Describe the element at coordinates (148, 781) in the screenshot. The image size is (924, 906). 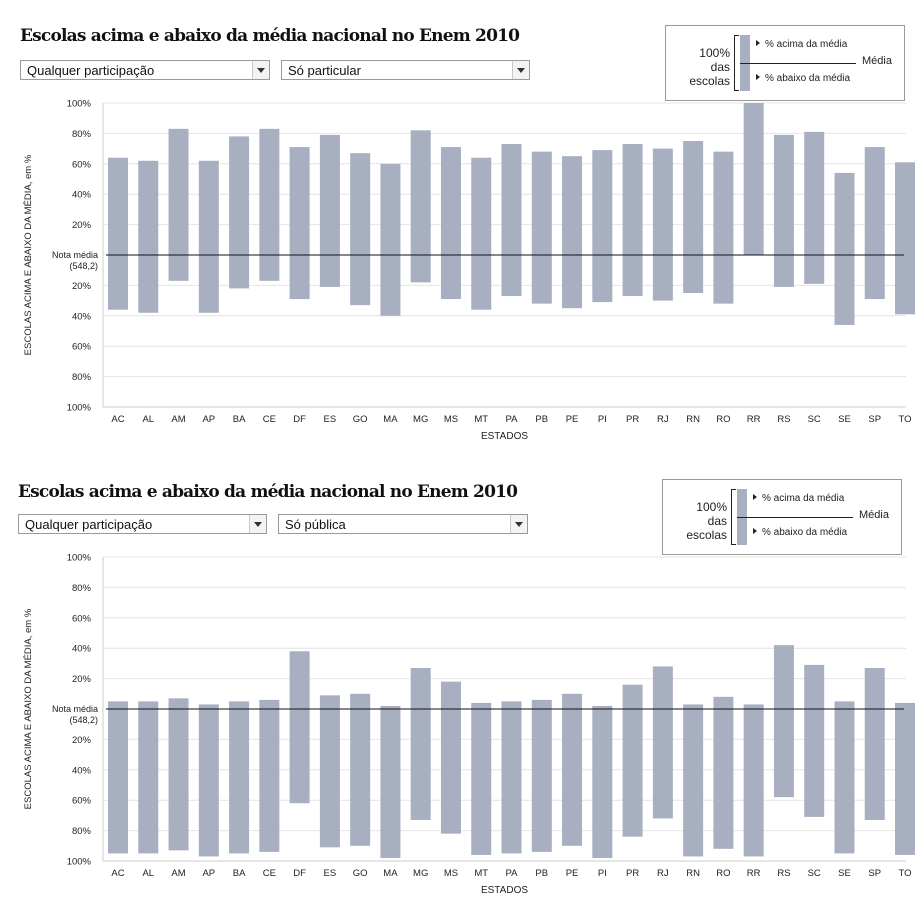
I see `bar-below-al` at that location.